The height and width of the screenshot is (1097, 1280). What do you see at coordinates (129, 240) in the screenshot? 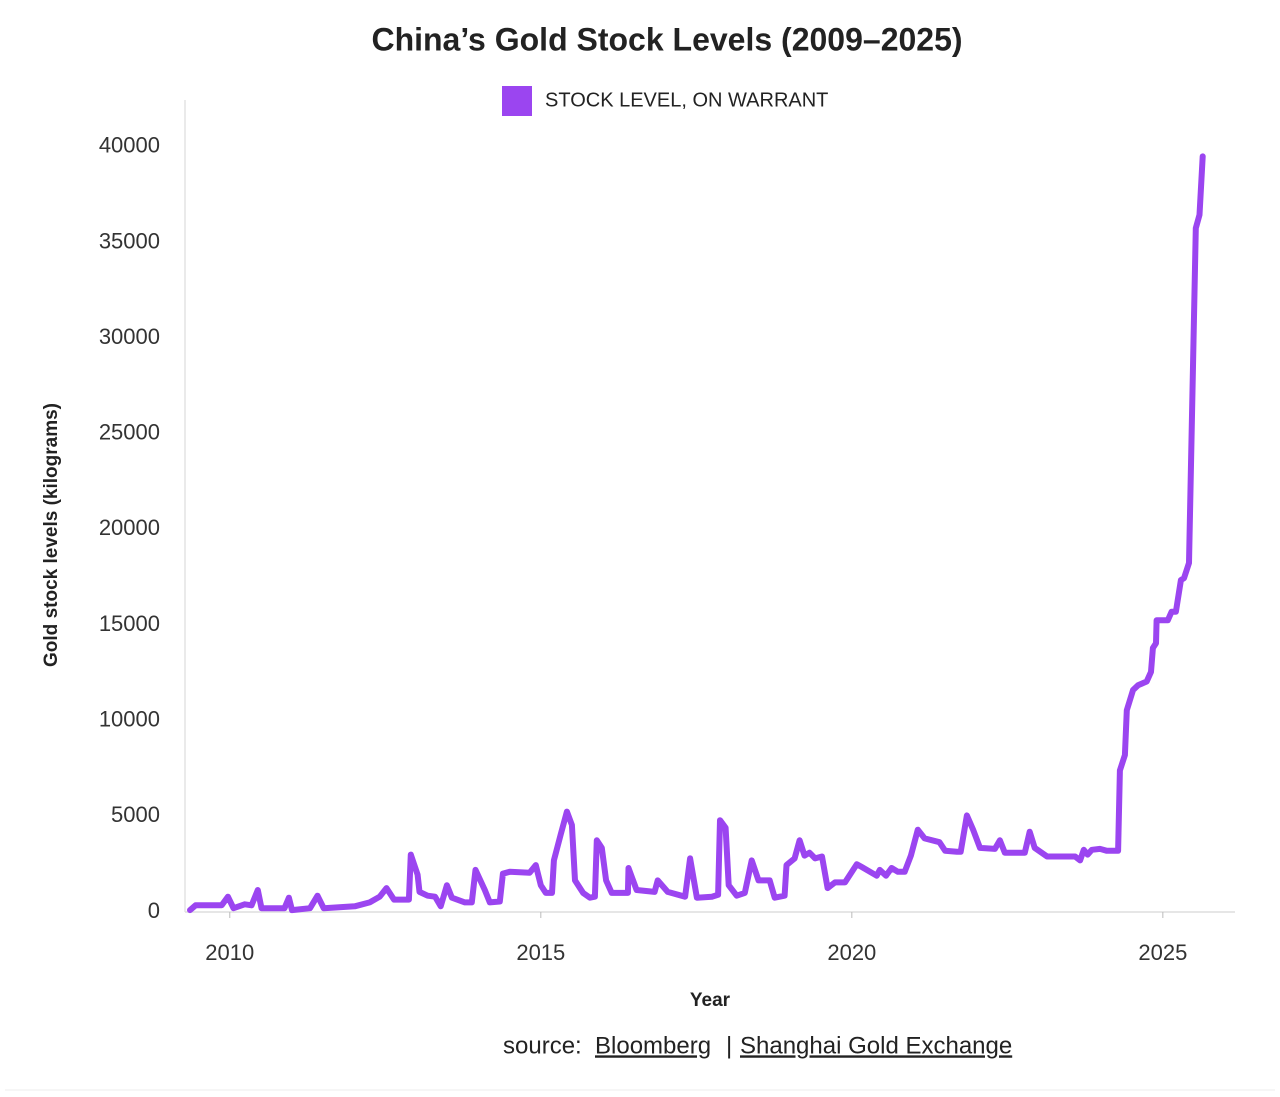
I see `y-tick-label: 35000` at bounding box center [129, 240].